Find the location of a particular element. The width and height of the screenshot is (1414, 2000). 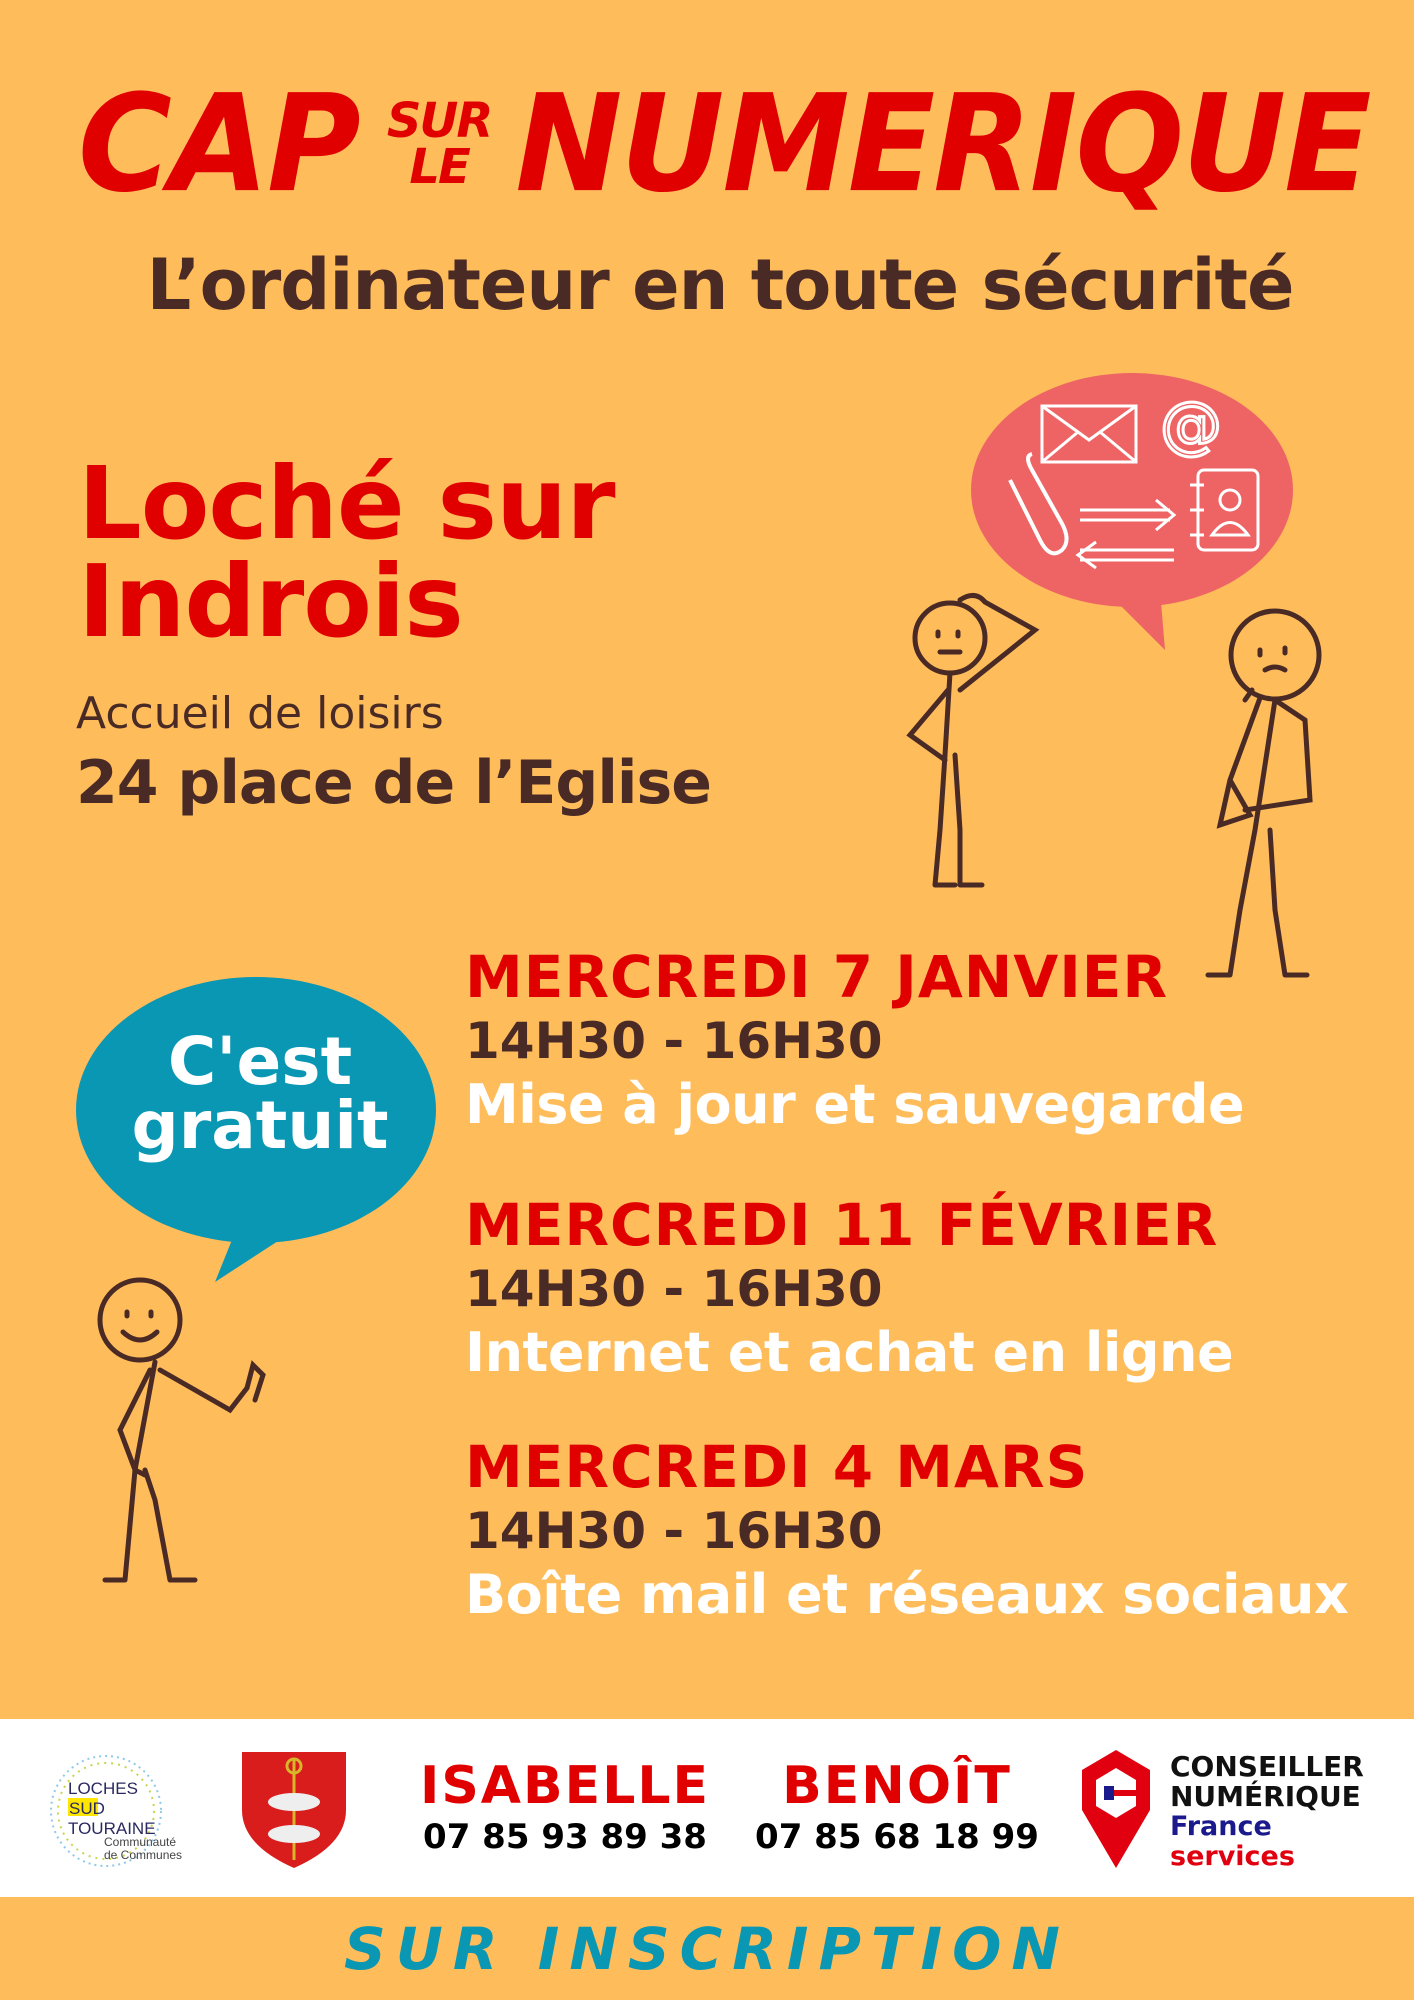

loches-logo-subtitle: Communauté de Communes is located at coordinates (143, 1848).